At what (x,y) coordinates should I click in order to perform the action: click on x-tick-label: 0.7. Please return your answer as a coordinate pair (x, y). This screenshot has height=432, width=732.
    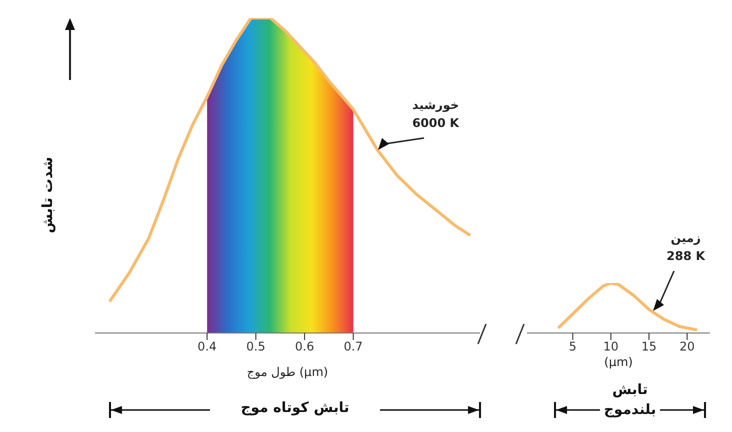
    Looking at the image, I should click on (353, 347).